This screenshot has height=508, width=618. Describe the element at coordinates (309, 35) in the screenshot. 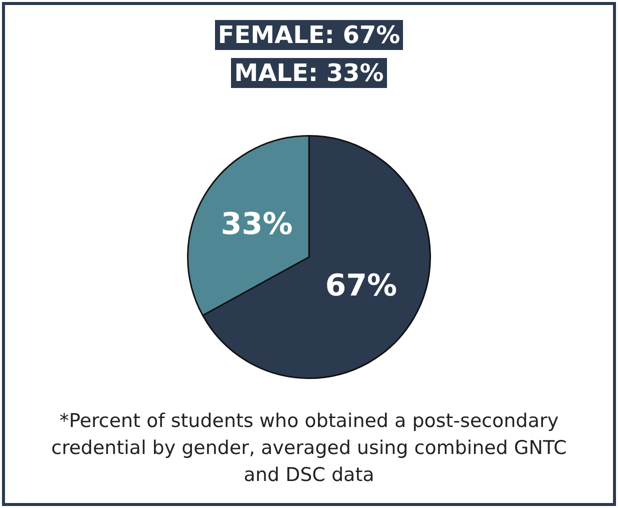

I see `chart-title: FEMALE: 67%` at that location.